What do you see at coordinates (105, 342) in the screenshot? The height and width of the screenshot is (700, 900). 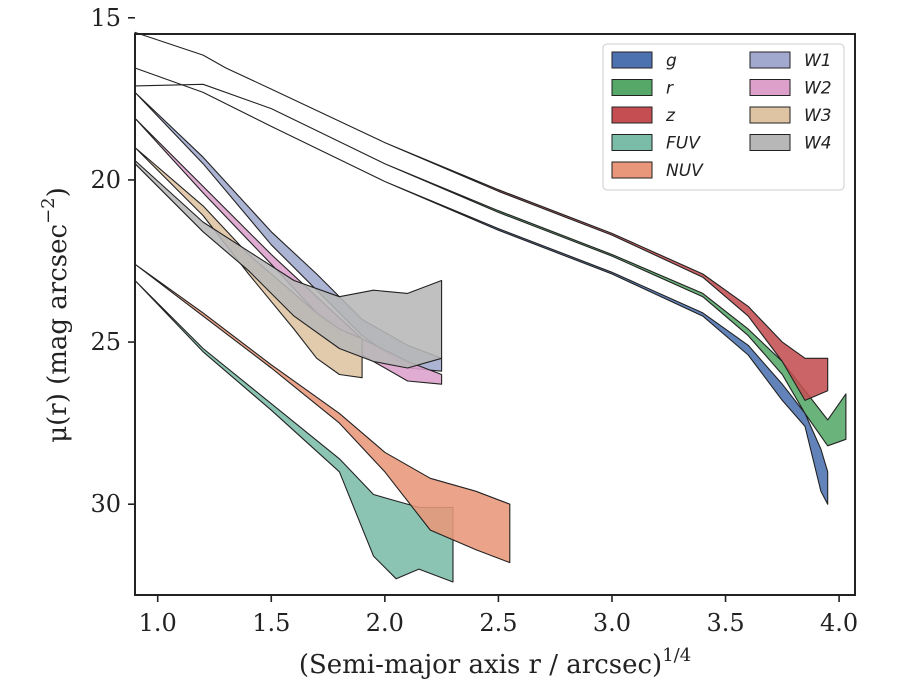 I see `y-tick-label: 25` at bounding box center [105, 342].